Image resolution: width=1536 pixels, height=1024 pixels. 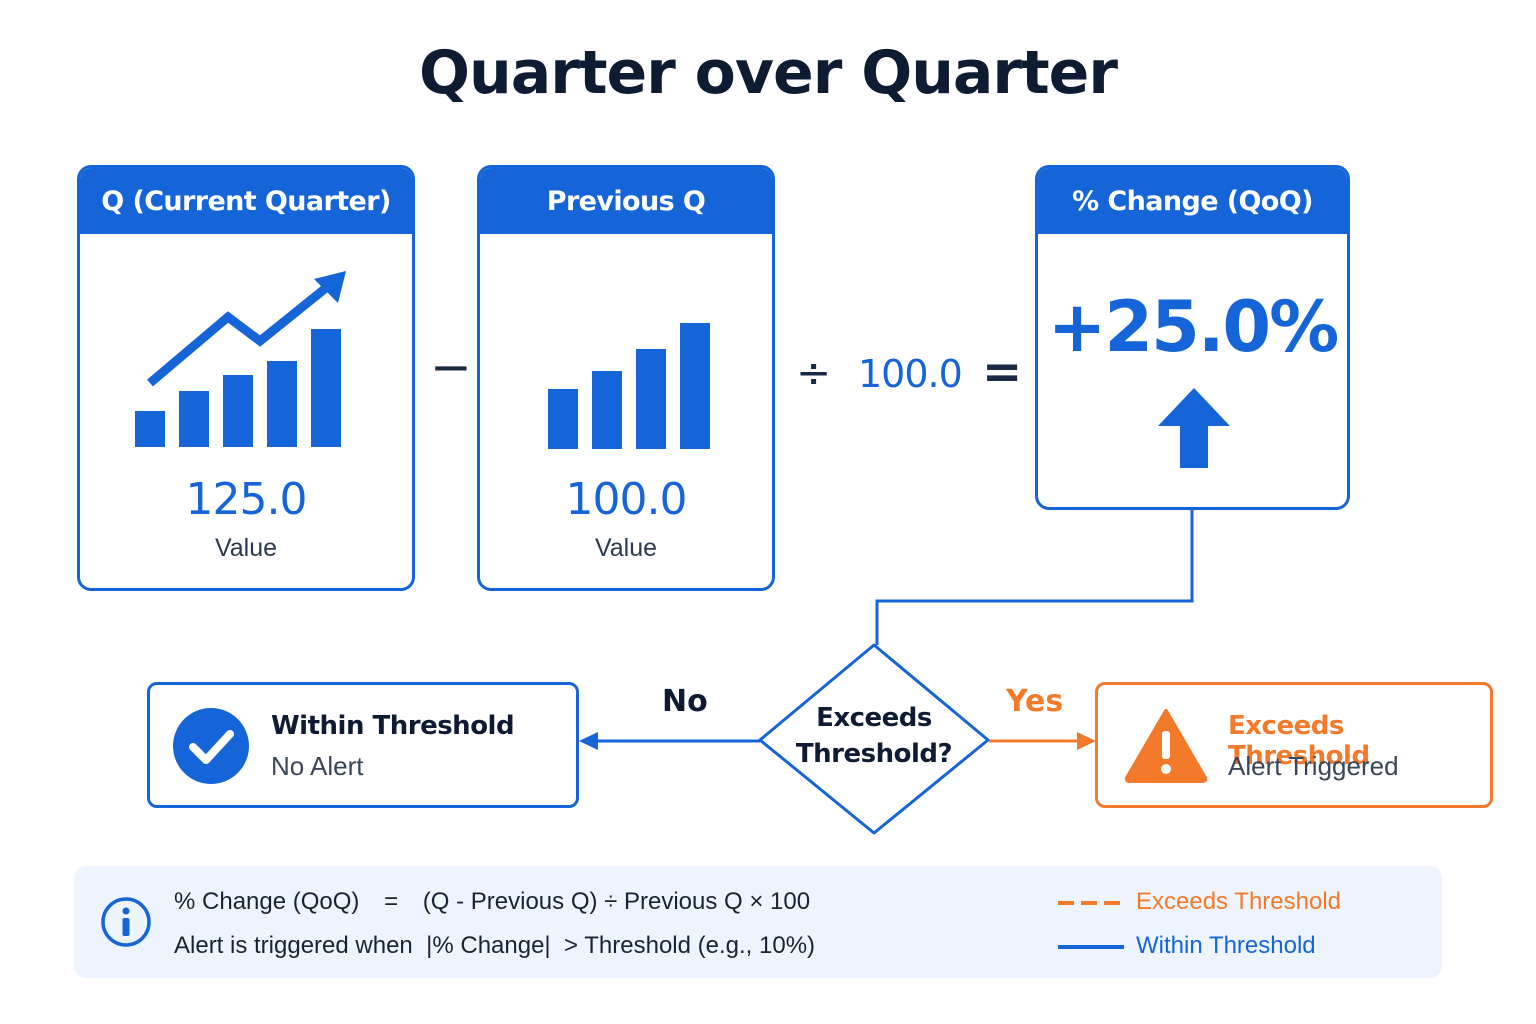 What do you see at coordinates (1035, 701) in the screenshot?
I see `yes-branch-label: Yes` at bounding box center [1035, 701].